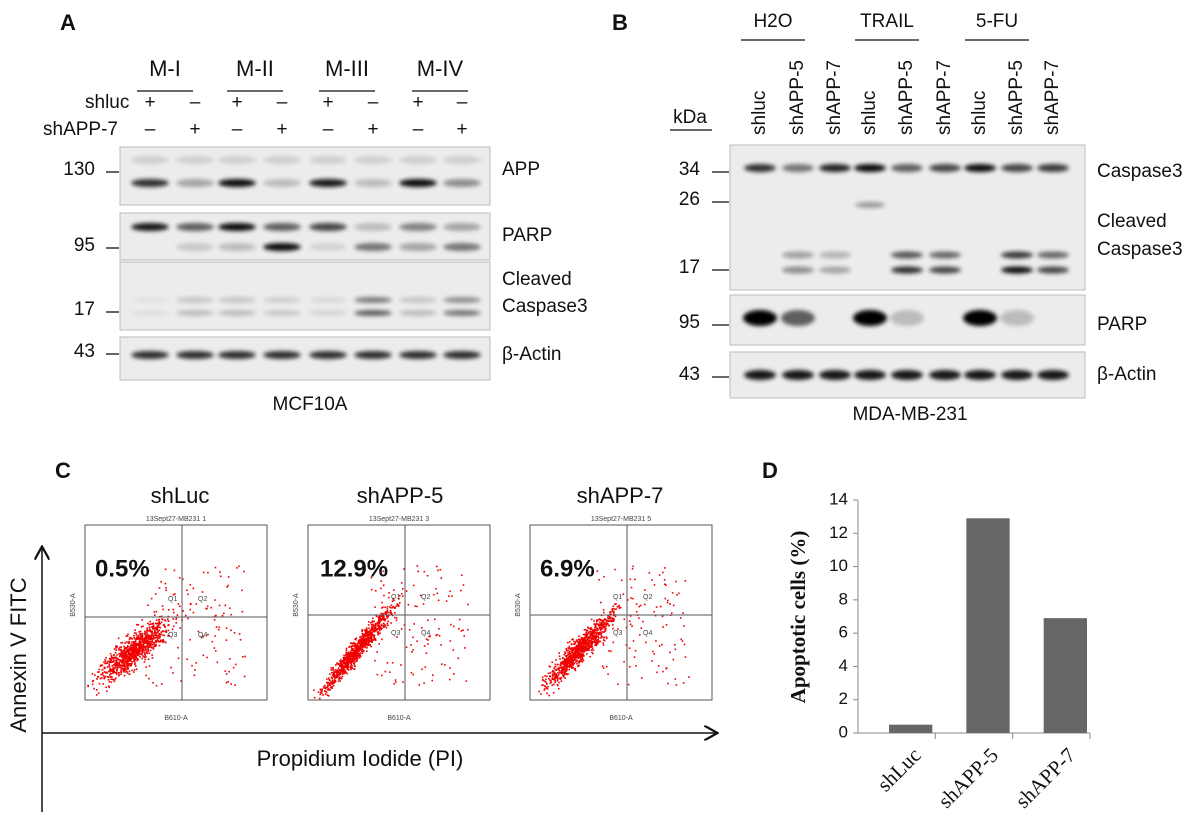  I want to click on x-tick-label: shAPP-5, so click(968, 778).